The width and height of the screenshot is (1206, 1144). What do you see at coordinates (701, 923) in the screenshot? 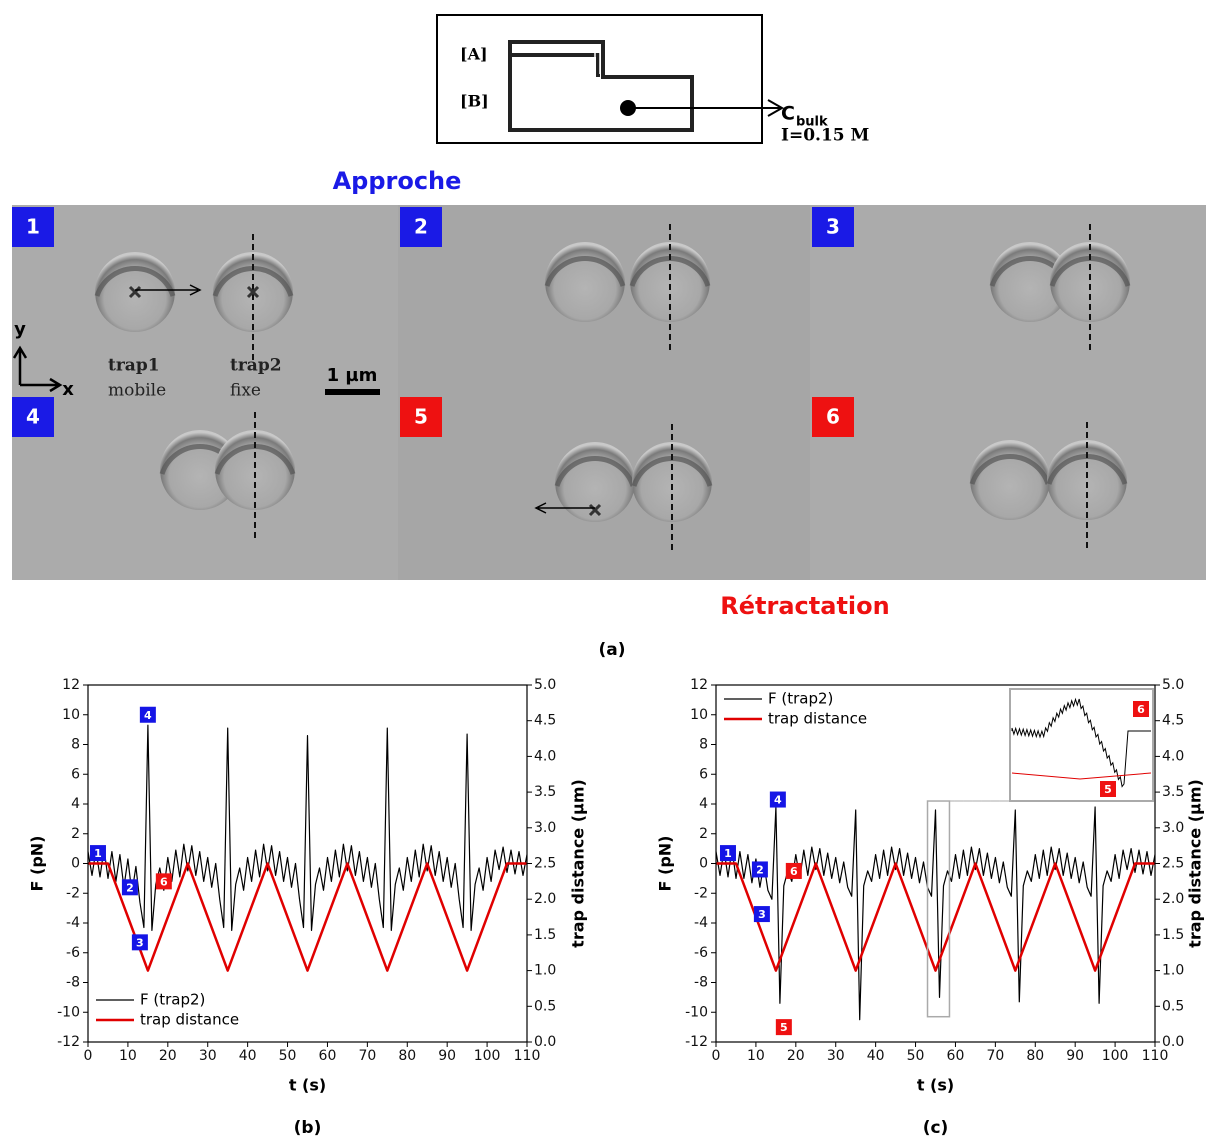
I see `y-tick-label: -4` at bounding box center [701, 923].